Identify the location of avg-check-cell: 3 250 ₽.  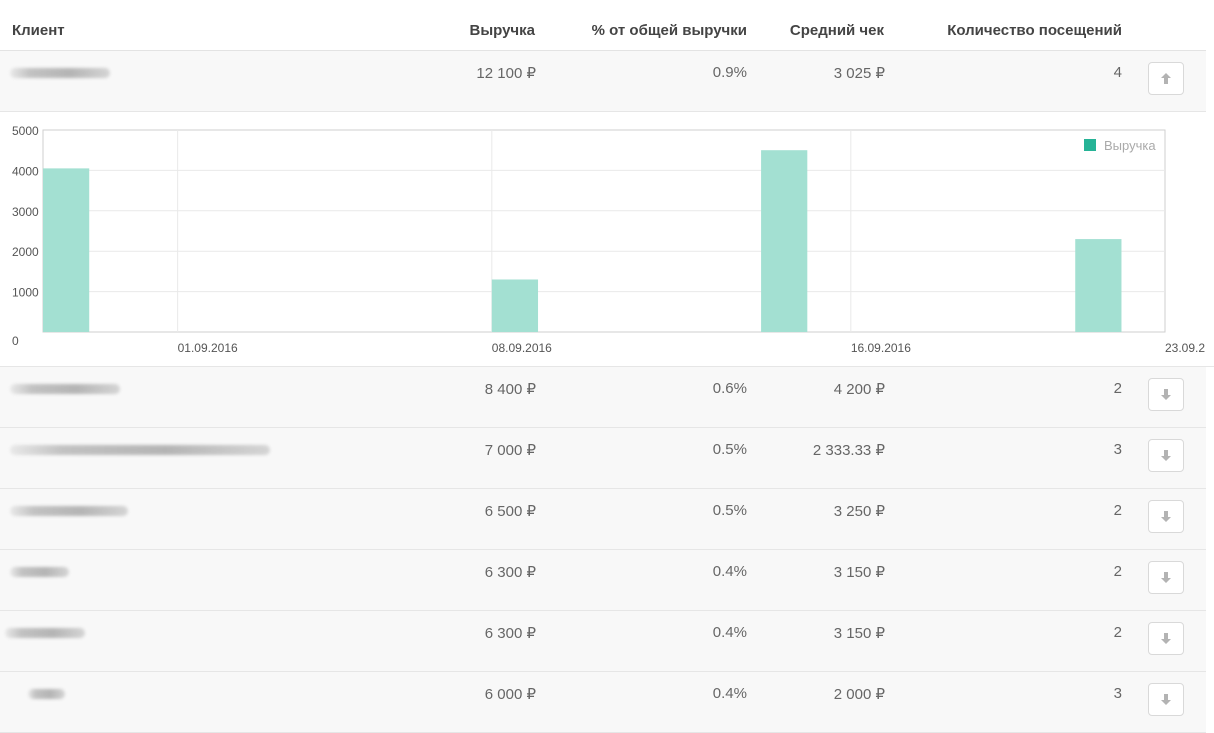
(859, 511).